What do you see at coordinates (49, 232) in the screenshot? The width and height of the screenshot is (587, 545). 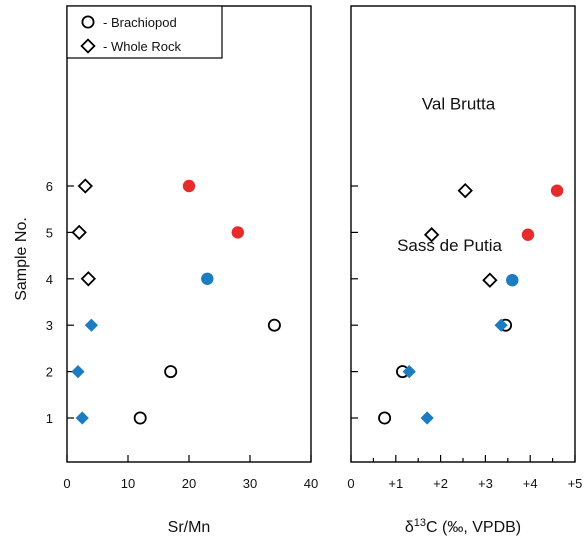 I see `y-tick-label: 5` at bounding box center [49, 232].